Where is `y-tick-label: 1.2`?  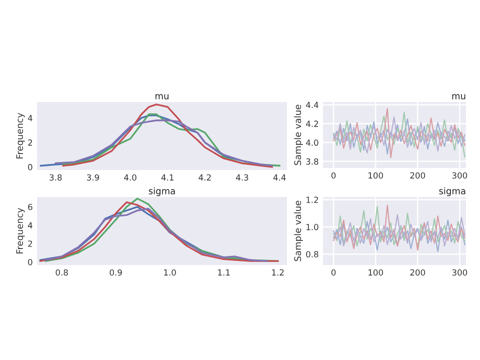 y-tick-label: 1.2 is located at coordinates (312, 199).